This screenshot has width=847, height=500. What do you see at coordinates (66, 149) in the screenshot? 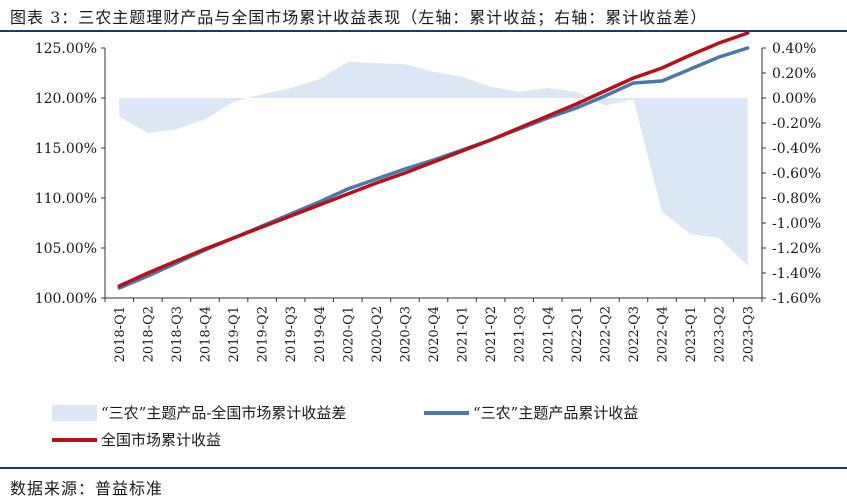
I see `left-tick-label: 115.00%` at bounding box center [66, 149].